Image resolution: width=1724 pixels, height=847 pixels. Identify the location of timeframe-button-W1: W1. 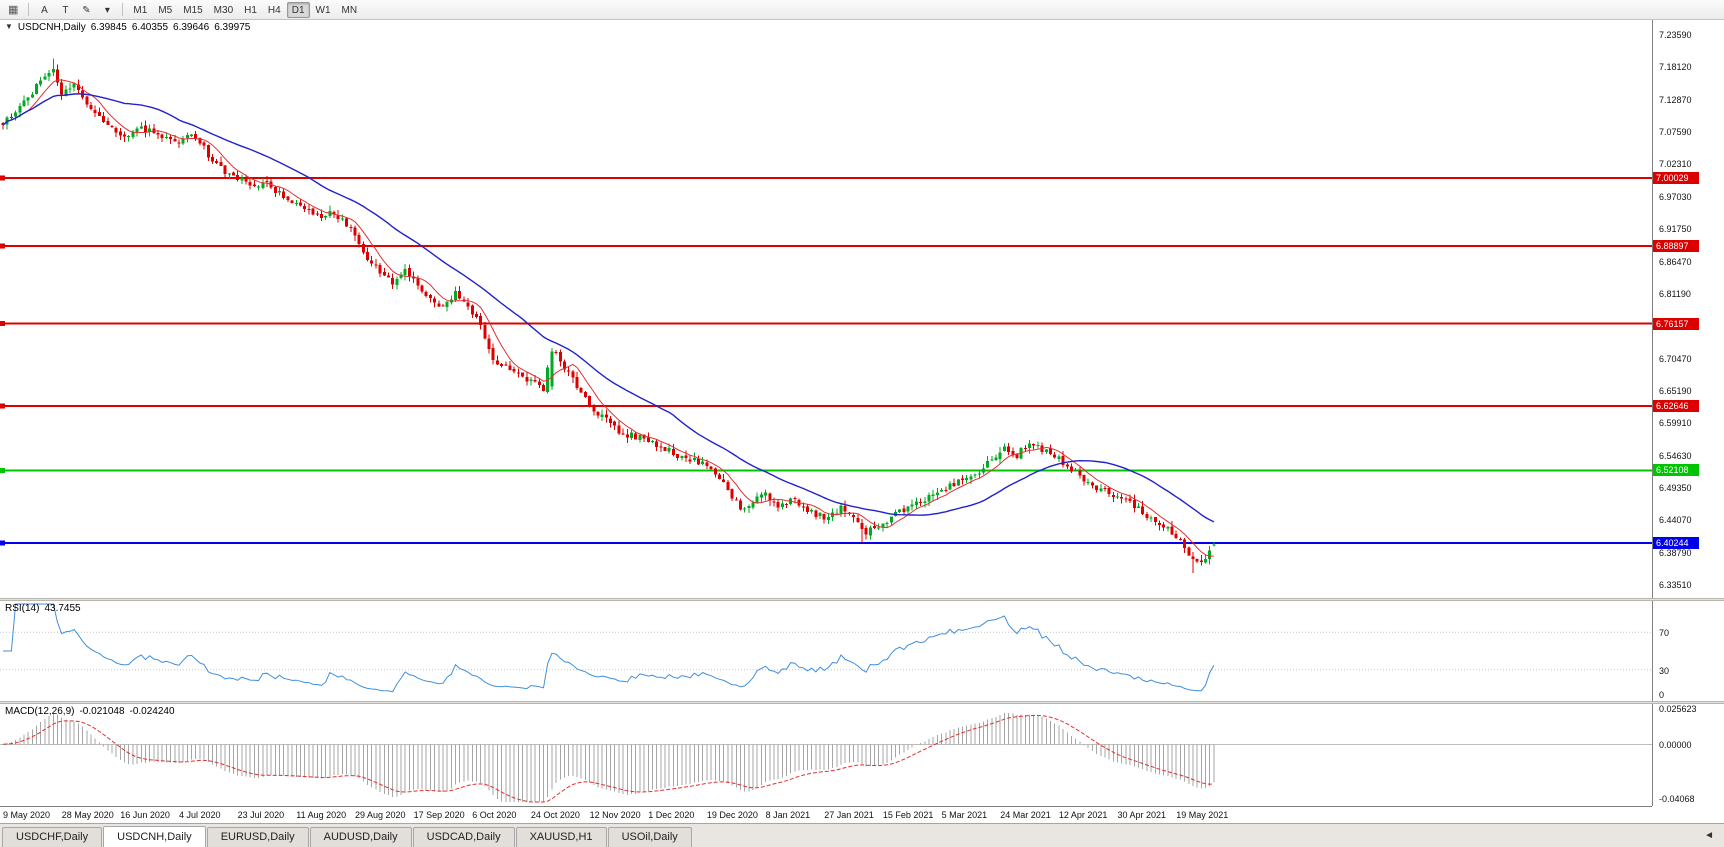
(323, 10).